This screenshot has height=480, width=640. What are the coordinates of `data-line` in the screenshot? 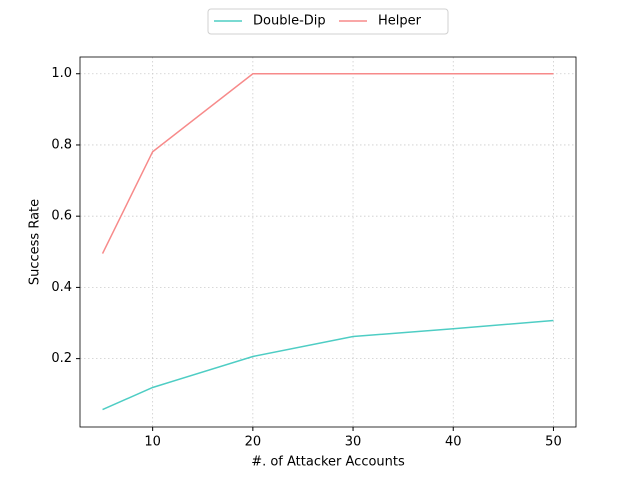 It's located at (328, 365).